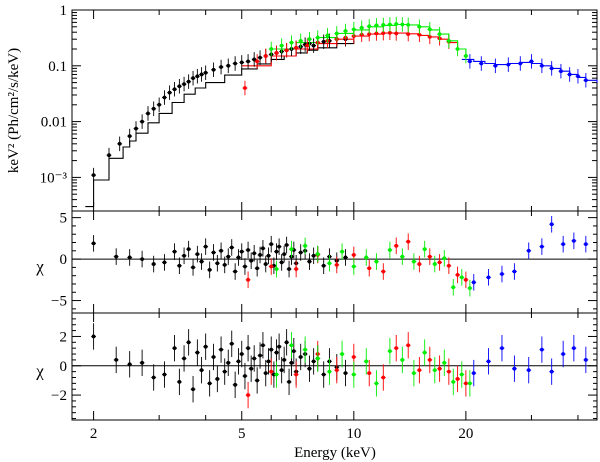 The image size is (600, 462). I want to click on y-tick-label: 0.1, so click(57, 67).